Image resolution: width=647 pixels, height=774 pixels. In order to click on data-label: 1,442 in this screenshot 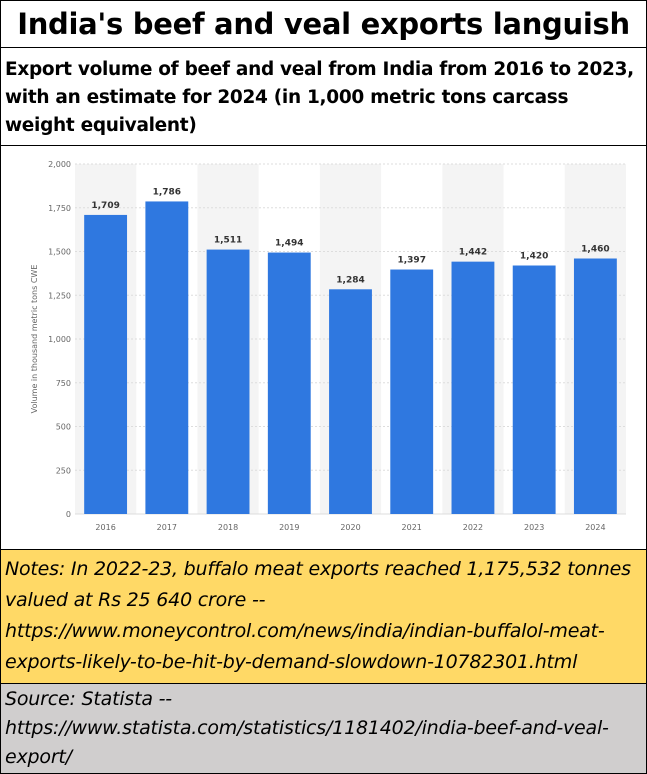, I will do `click(473, 253)`.